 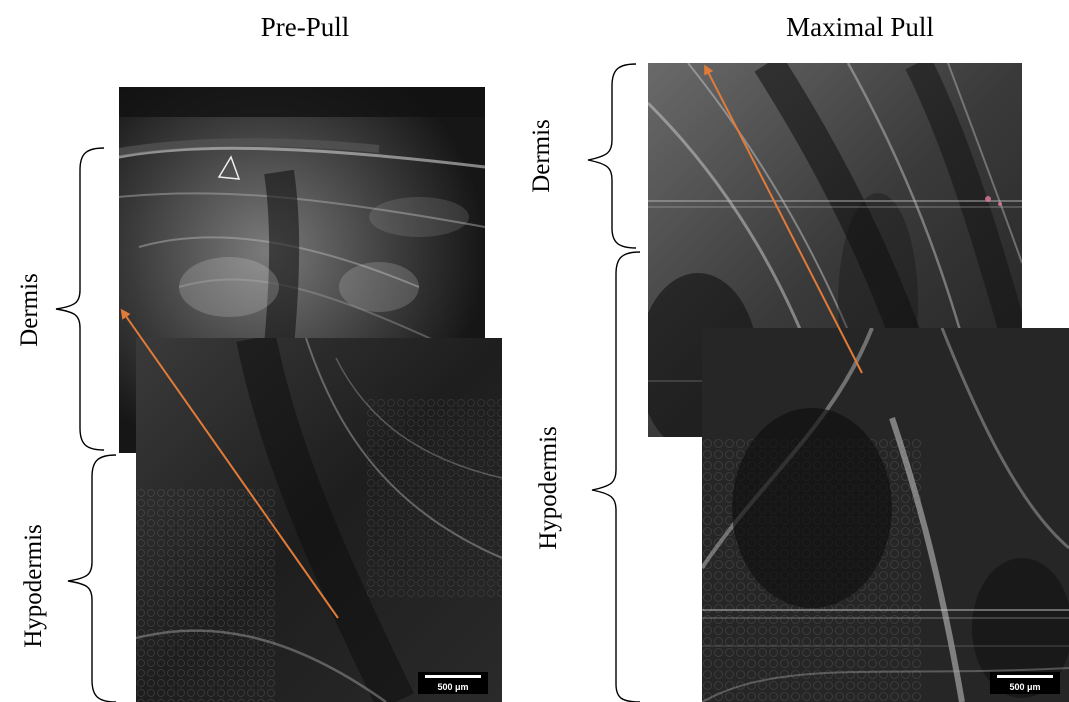 I want to click on left-scale-bar: 500 μm, so click(x=453, y=683).